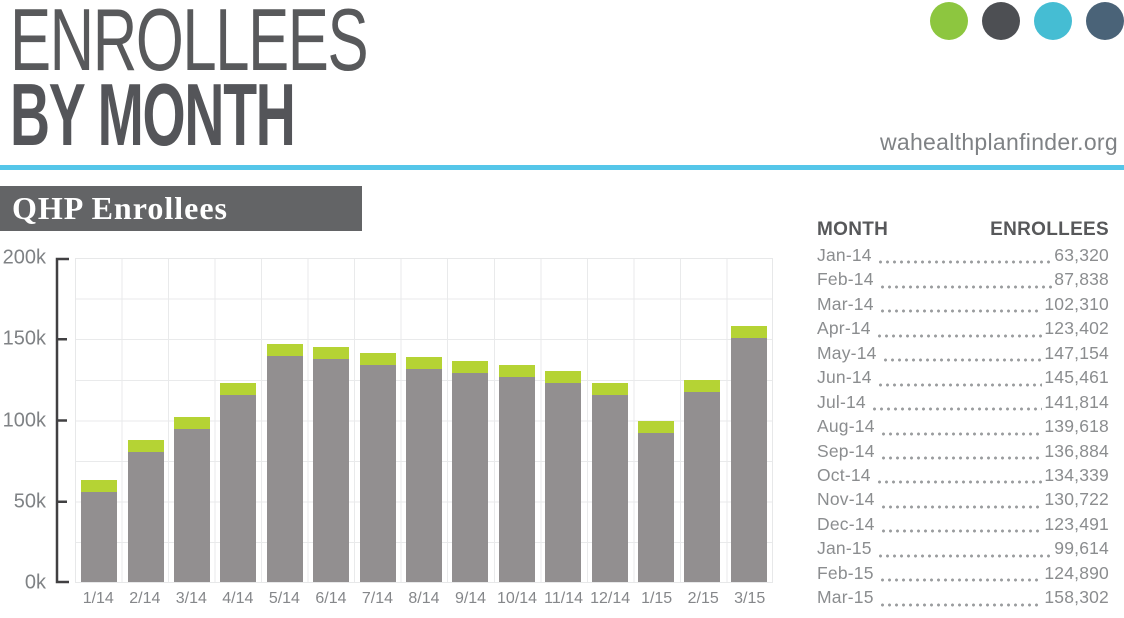 This screenshot has width=1124, height=618. Describe the element at coordinates (1076, 523) in the screenshot. I see `row-enrollees: 123,491` at that location.